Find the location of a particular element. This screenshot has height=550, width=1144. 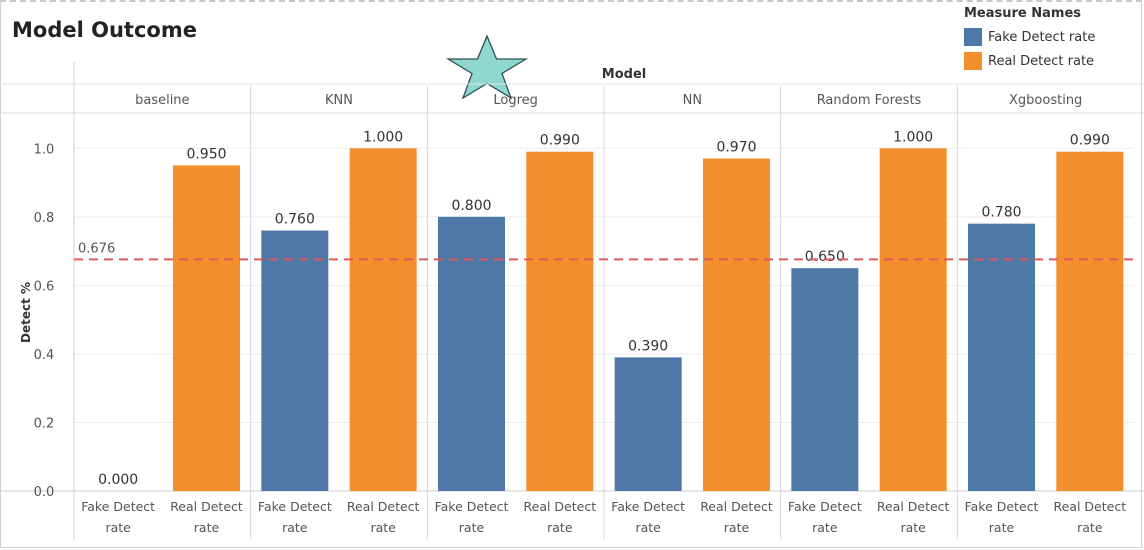

bar-knn-real-detect-rate is located at coordinates (383, 320).